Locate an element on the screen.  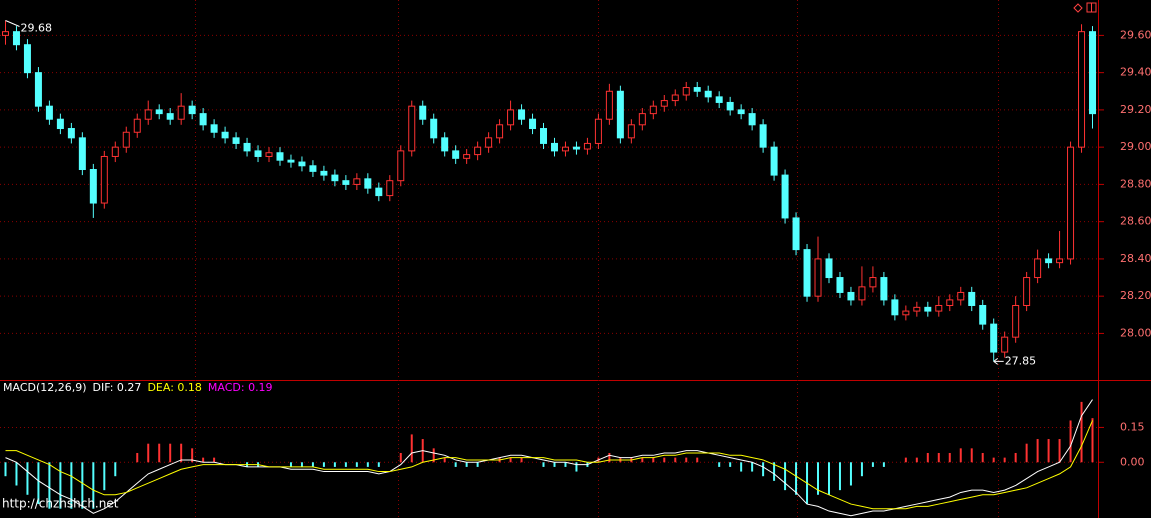
y-tick-label: 29.00 is located at coordinates (1135, 146).